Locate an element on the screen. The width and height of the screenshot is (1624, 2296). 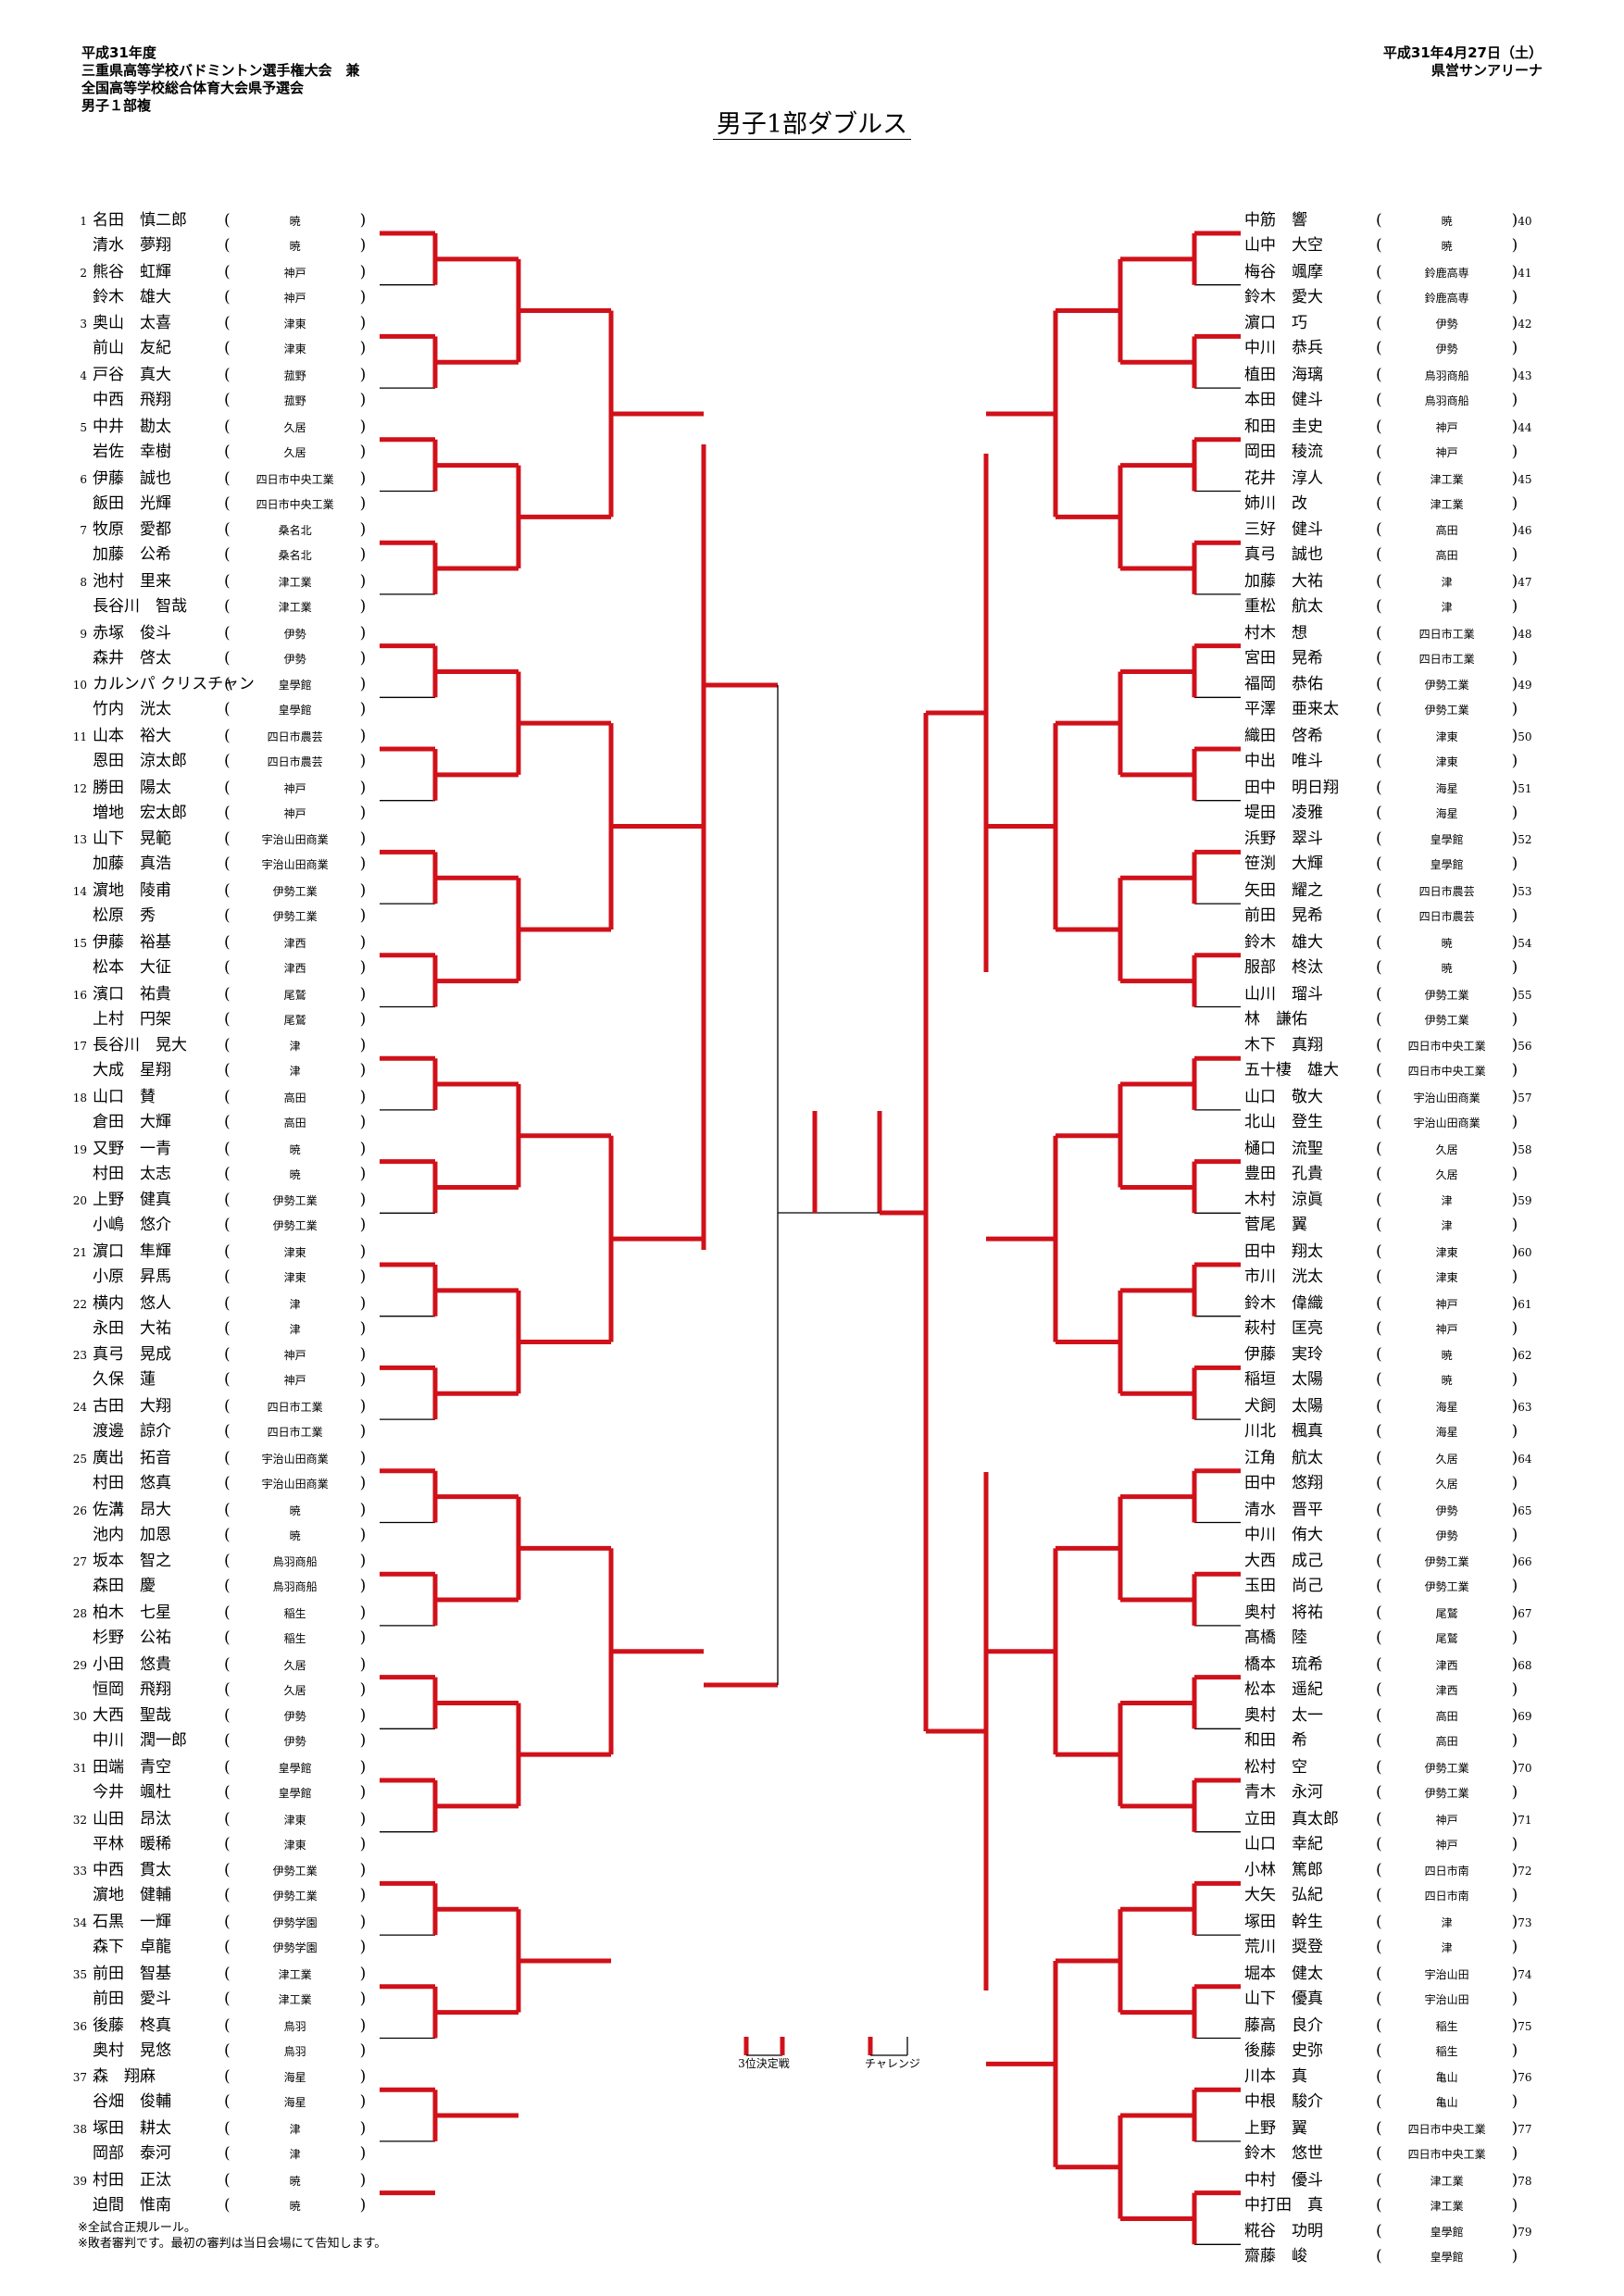
school-name: 四日市中央工業 is located at coordinates (1446, 2129).